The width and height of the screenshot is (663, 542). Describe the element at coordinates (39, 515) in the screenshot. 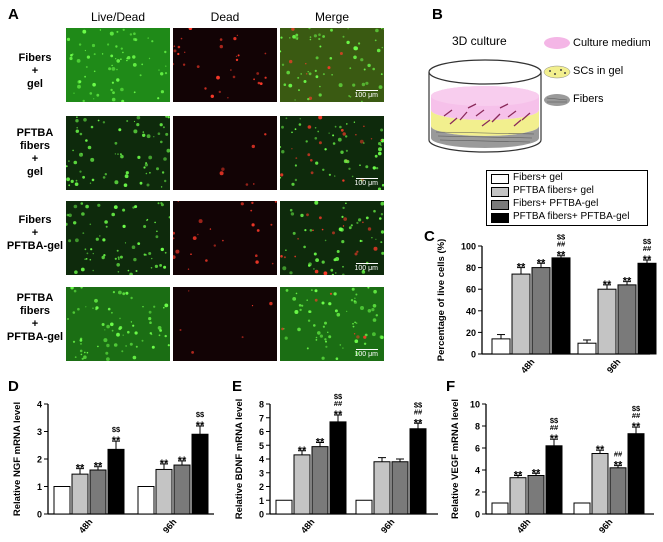

I see `y-tick-label: 0` at that location.